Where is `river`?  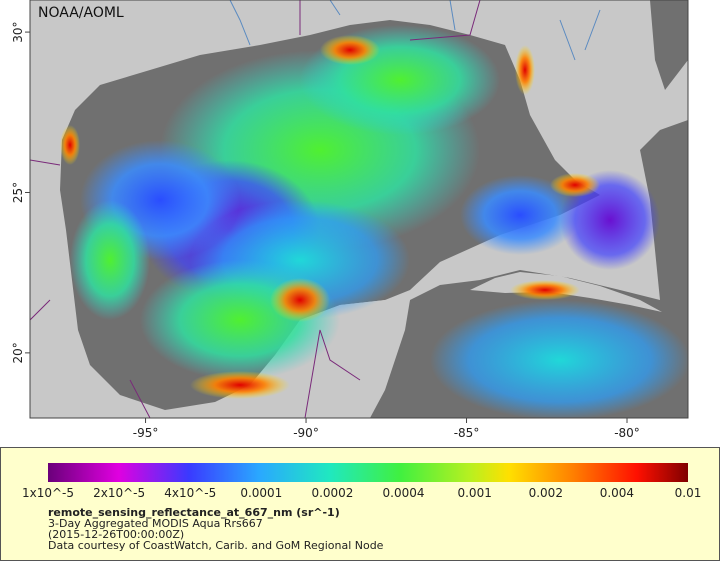
river is located at coordinates (415, 30).